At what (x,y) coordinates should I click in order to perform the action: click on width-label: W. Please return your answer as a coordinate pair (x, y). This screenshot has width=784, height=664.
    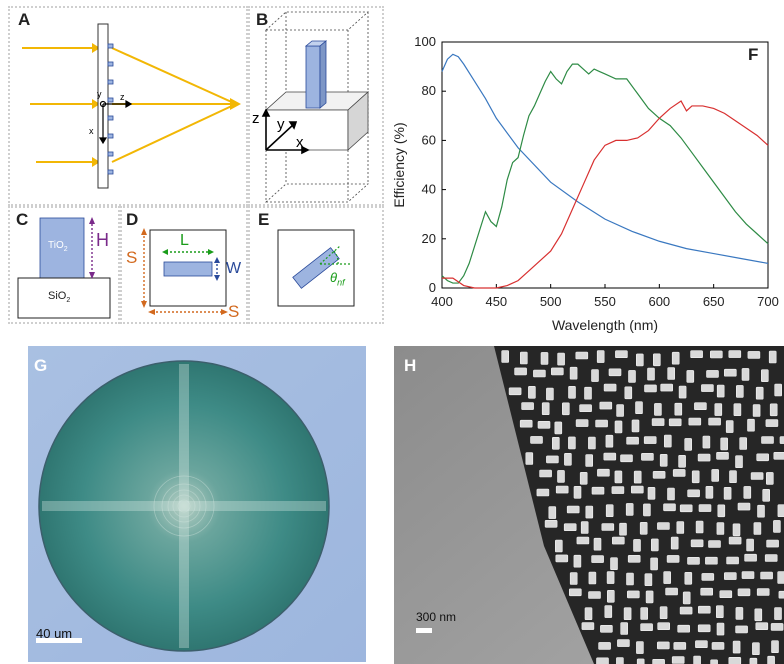
    Looking at the image, I should click on (234, 268).